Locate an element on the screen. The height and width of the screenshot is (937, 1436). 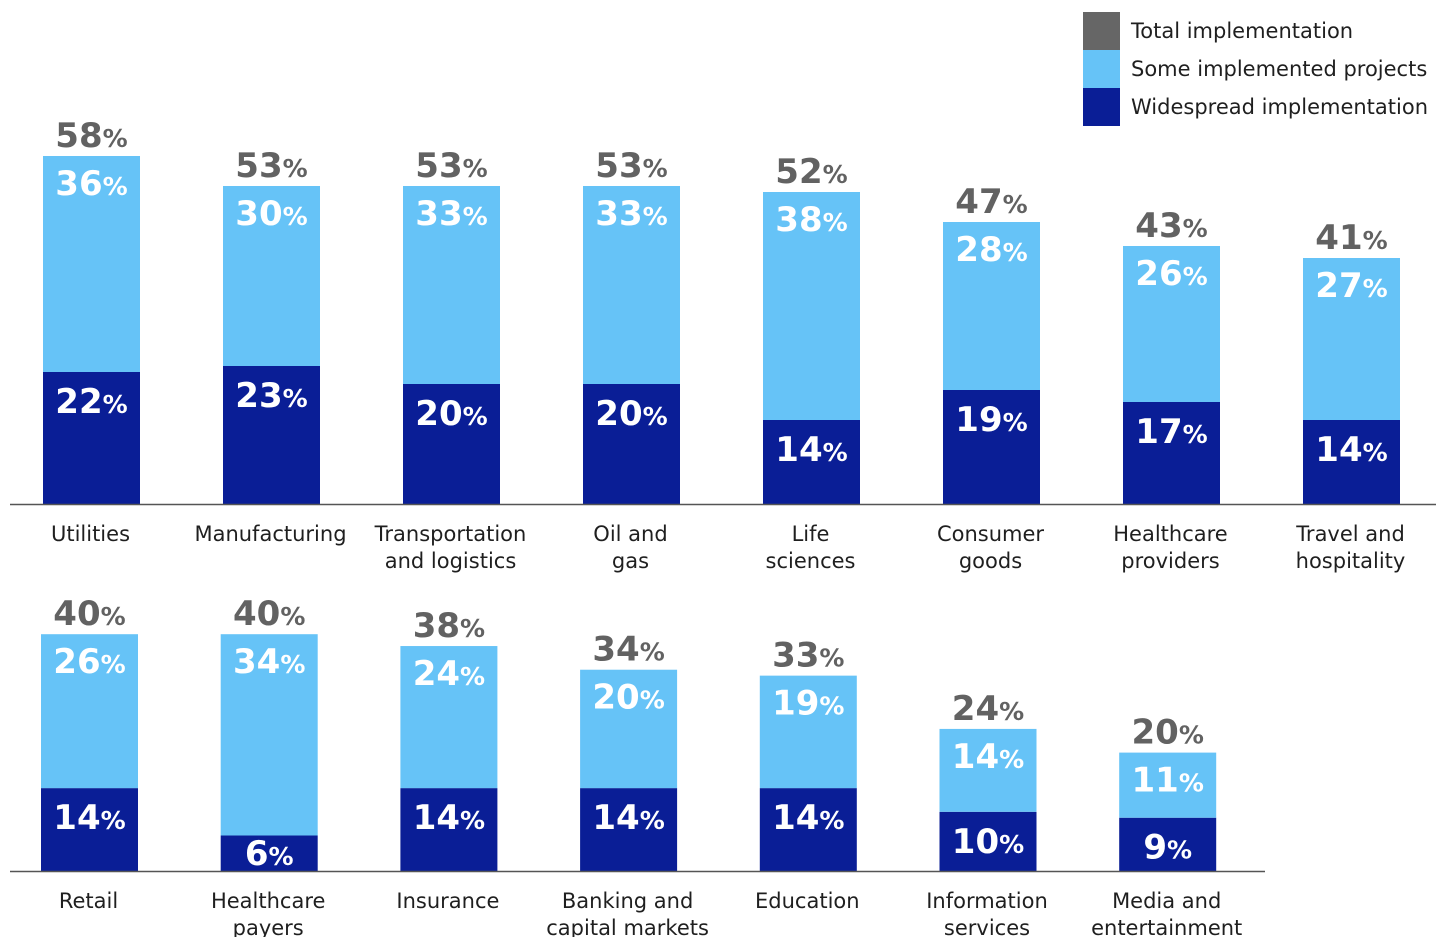
bar-group: 43%26%17% is located at coordinates (1171, 355).